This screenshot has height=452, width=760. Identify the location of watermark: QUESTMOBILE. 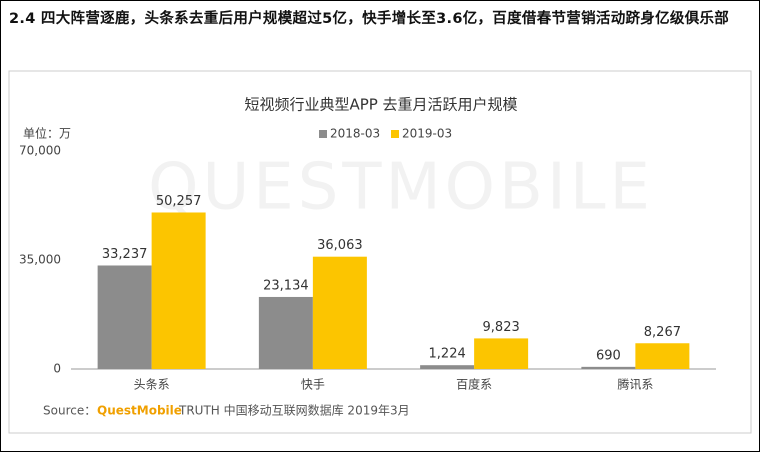
(401, 188).